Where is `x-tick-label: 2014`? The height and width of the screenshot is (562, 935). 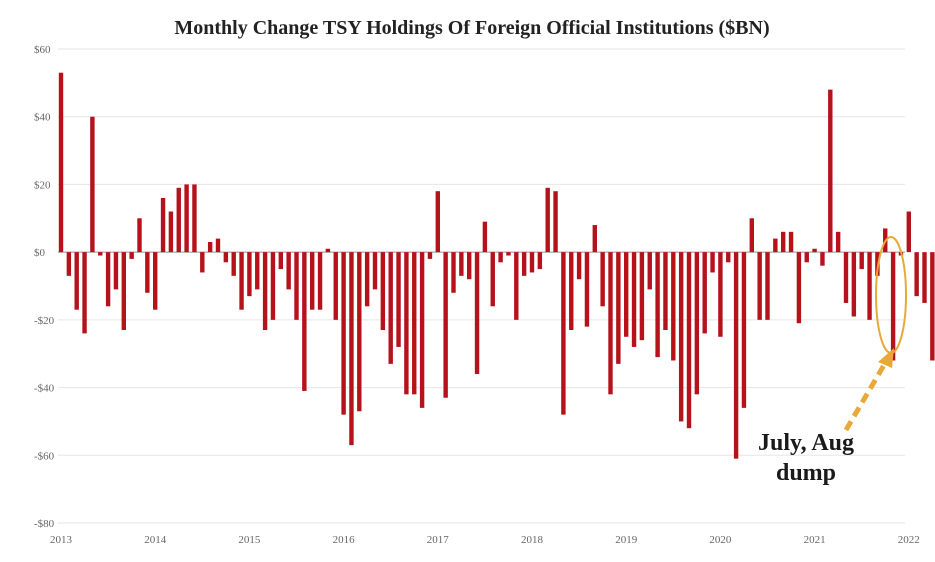 x-tick-label: 2014 is located at coordinates (155, 540).